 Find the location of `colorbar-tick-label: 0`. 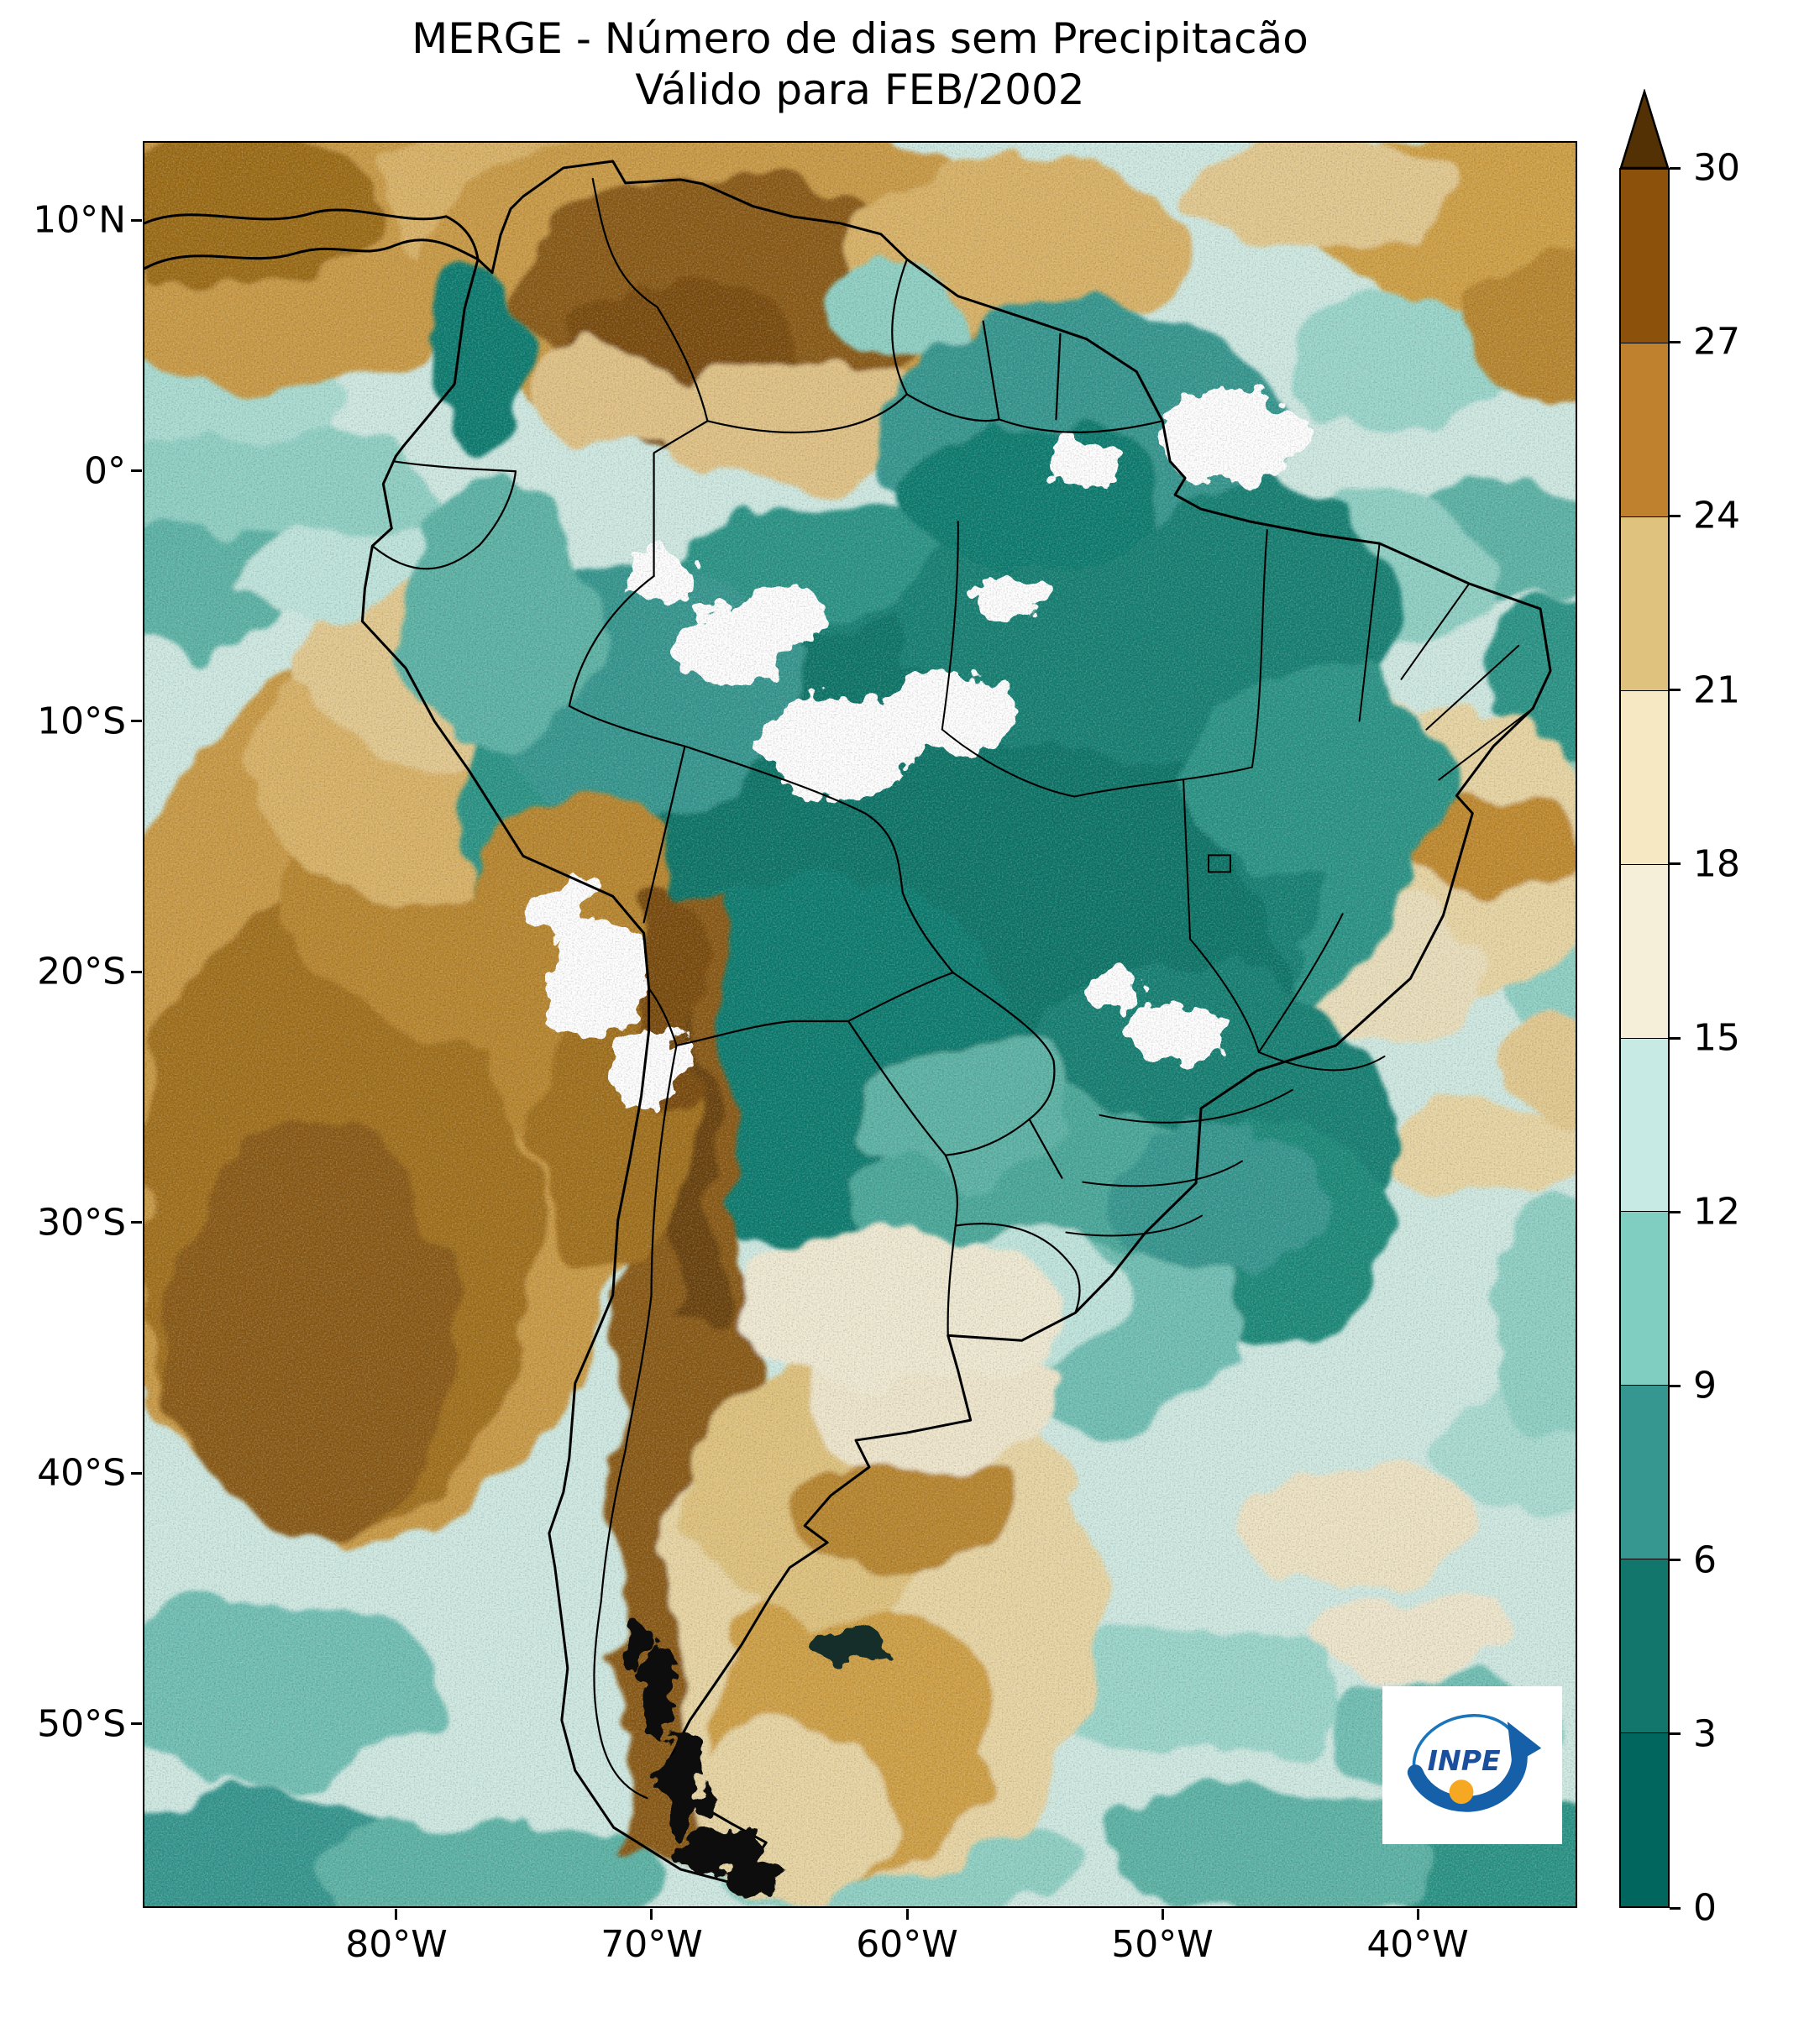

colorbar-tick-label: 0 is located at coordinates (1705, 1908).